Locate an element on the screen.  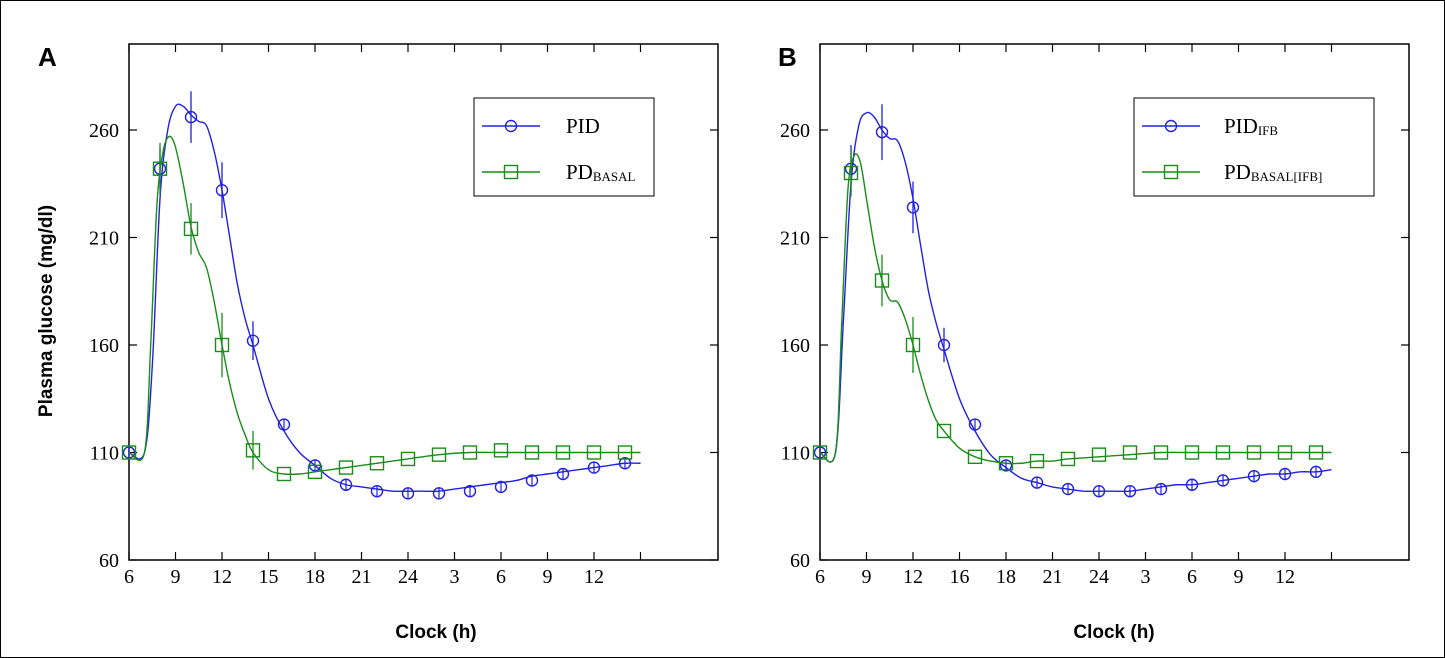
legend-b: PIDIFB PDBASAL[IFB] is located at coordinates (1254, 147).